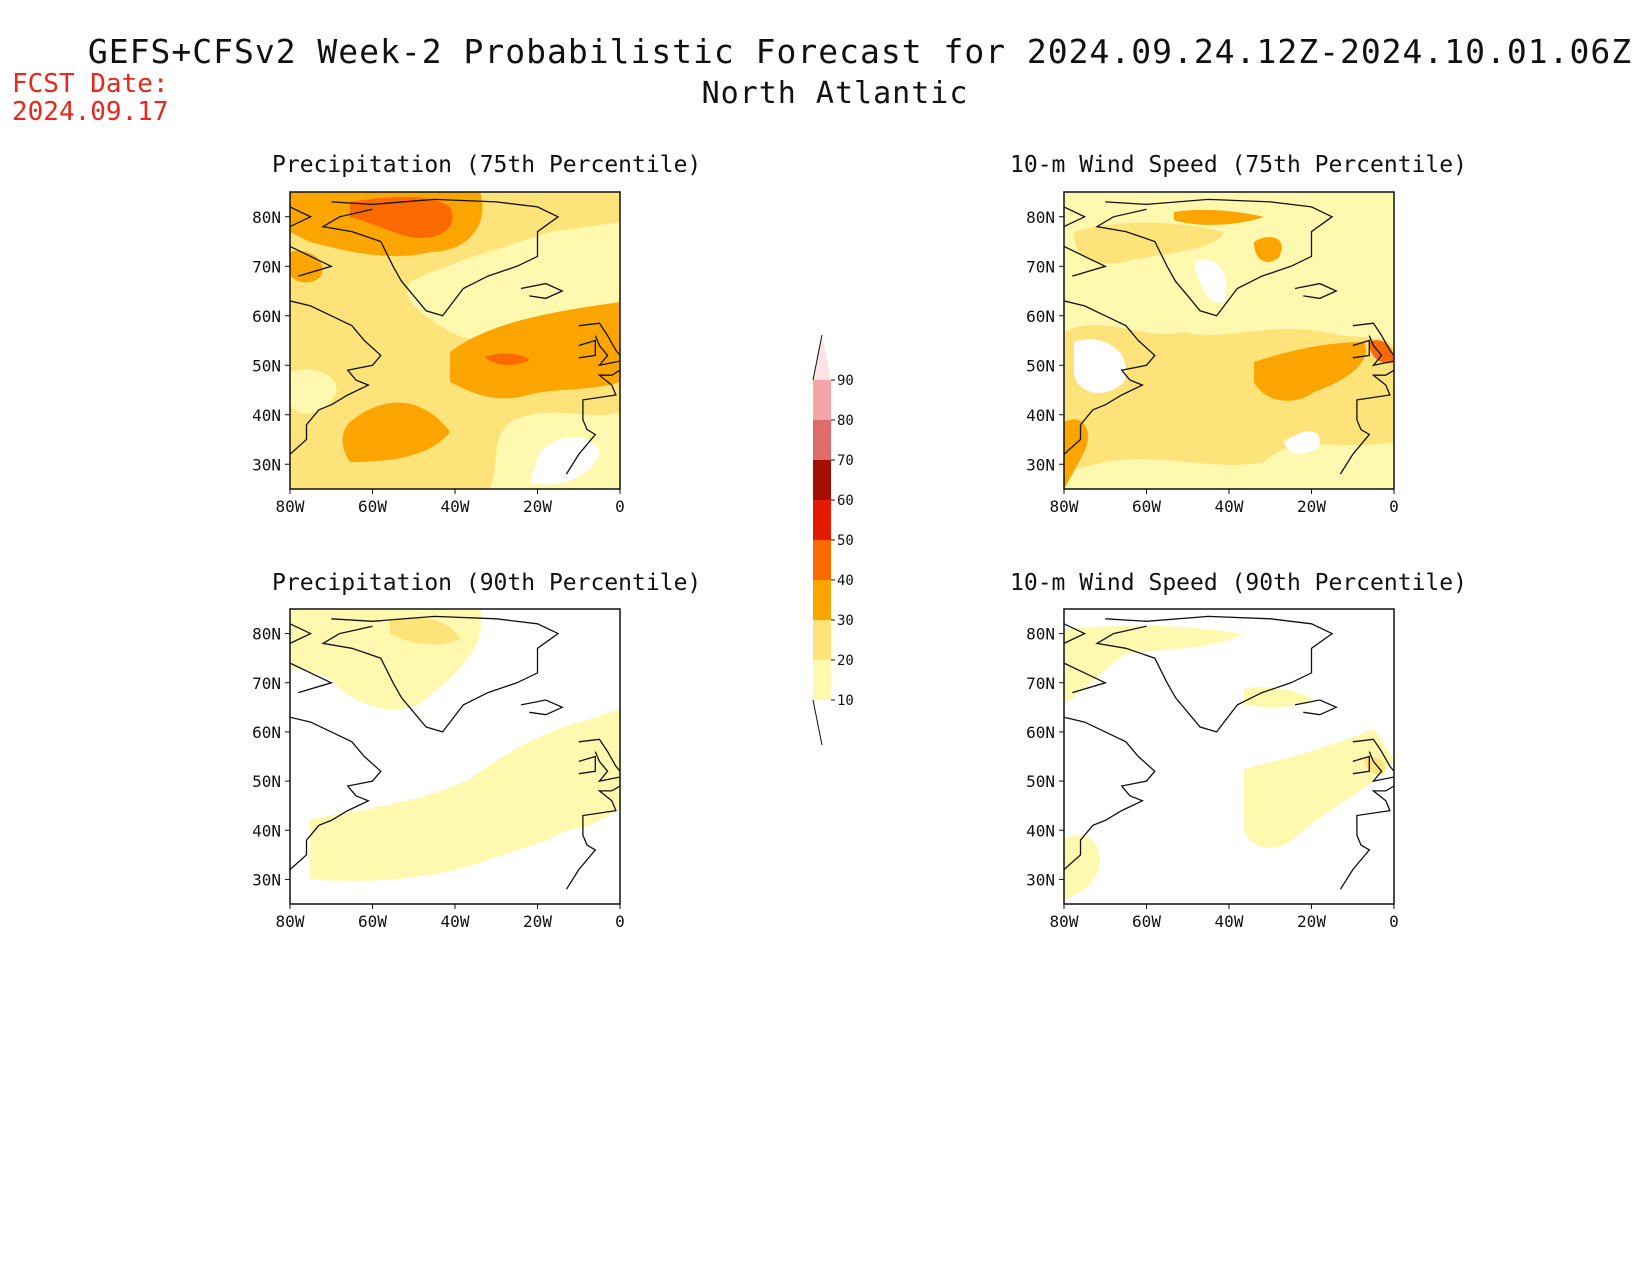 The image size is (1650, 1275). Describe the element at coordinates (845, 701) in the screenshot. I see `colorbar-label: 10` at that location.